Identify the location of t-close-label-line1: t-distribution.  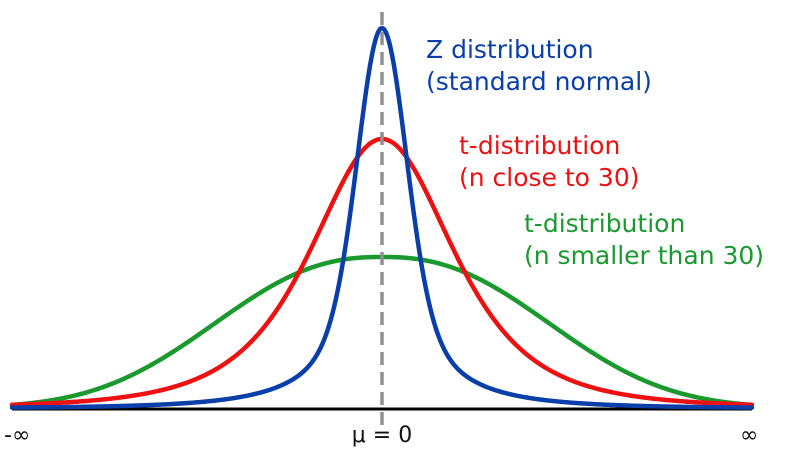
(539, 145).